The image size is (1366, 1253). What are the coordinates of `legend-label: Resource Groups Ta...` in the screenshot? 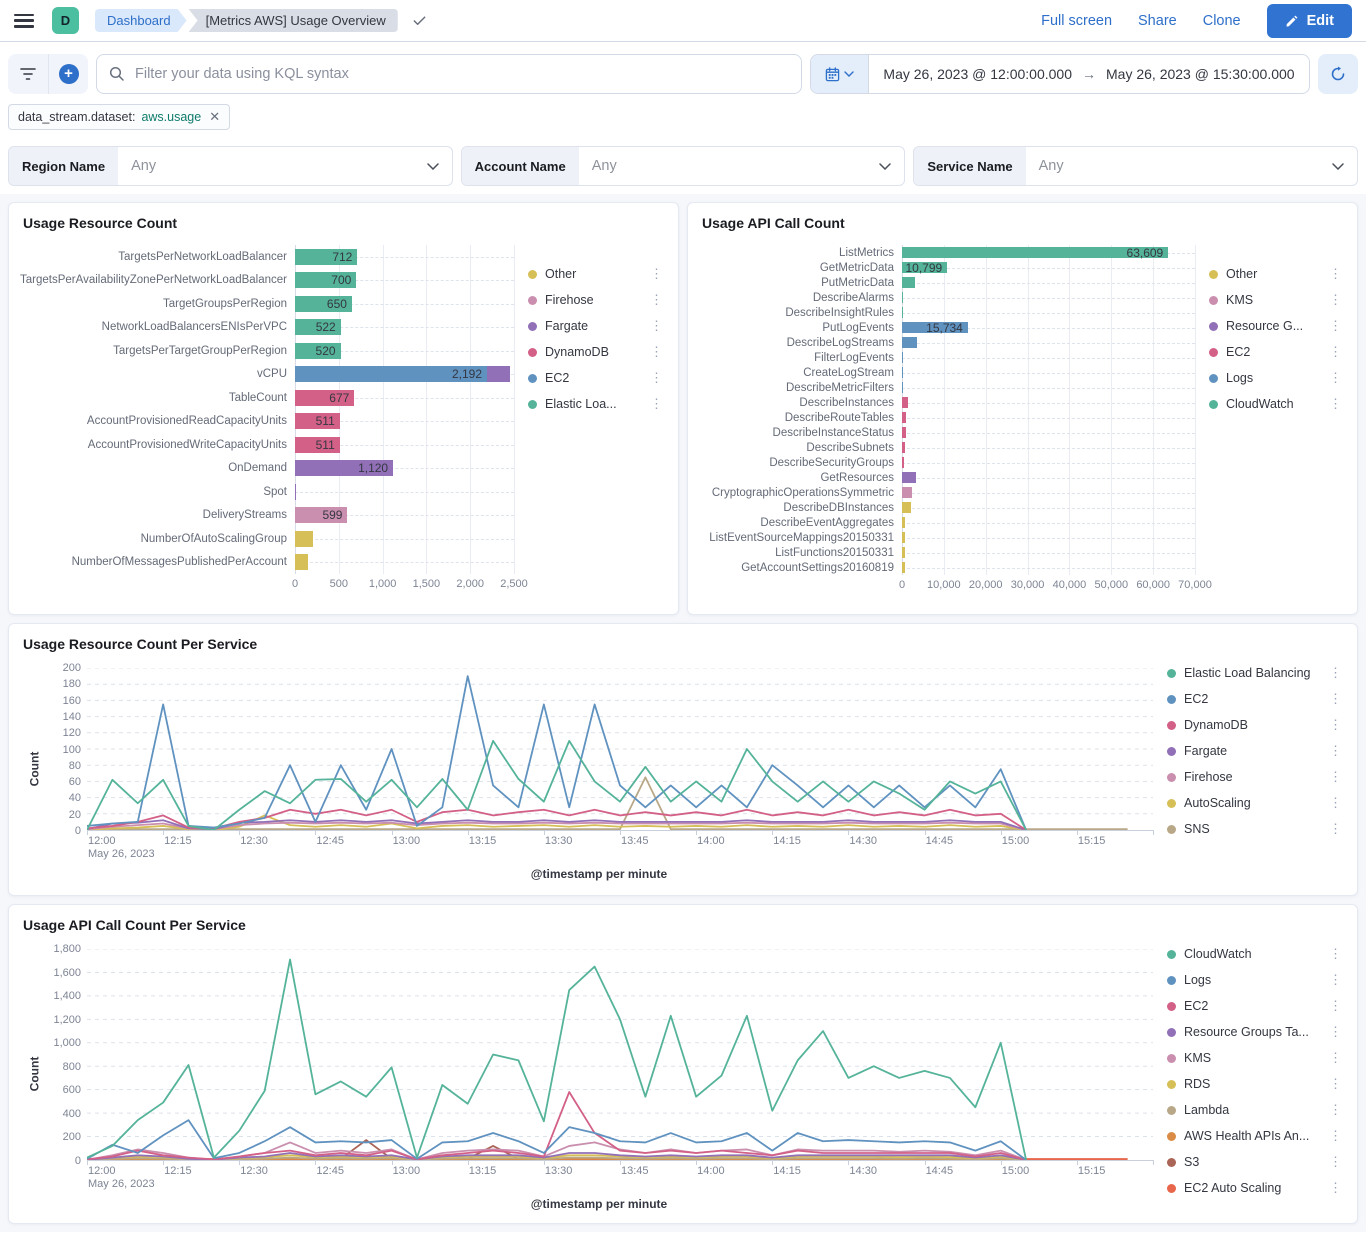 It's located at (1246, 1032).